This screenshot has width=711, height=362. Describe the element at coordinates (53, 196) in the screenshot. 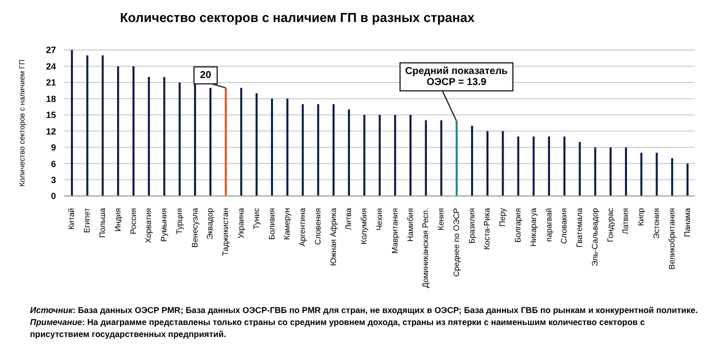

I see `y-tick-label: 0` at that location.